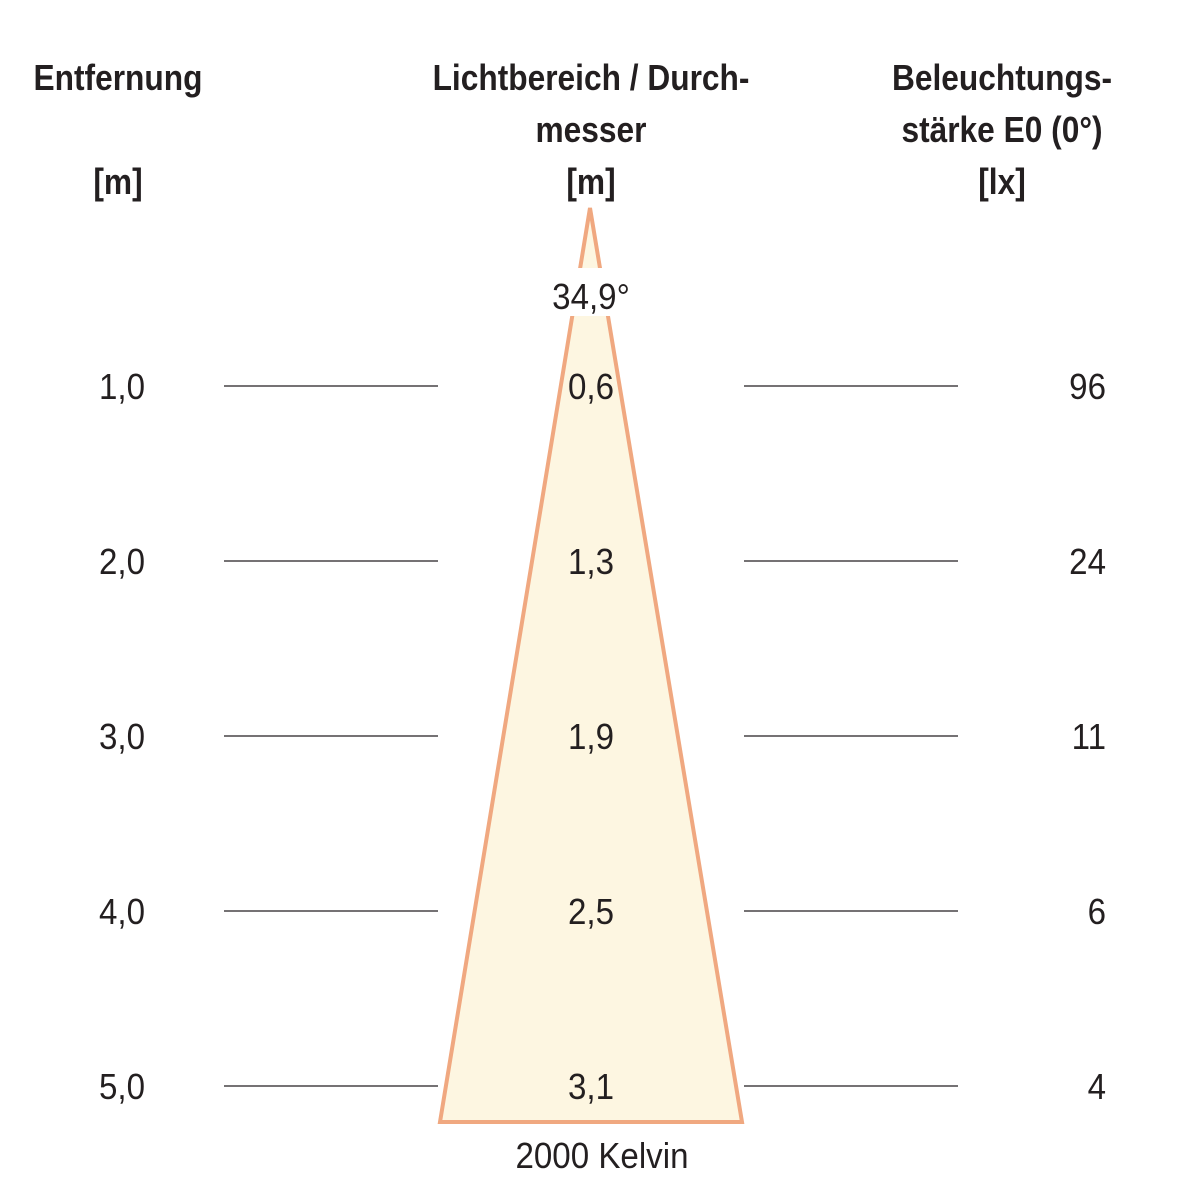  I want to click on illuminance-value: 96, so click(1087, 388).